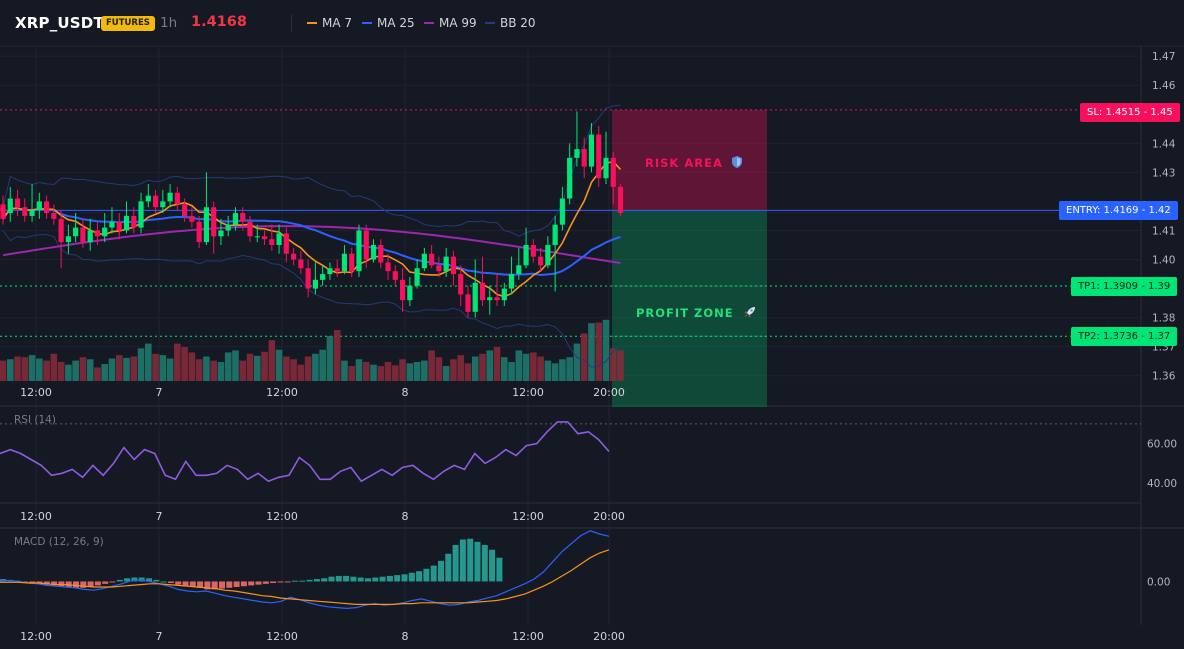 This screenshot has height=649, width=1184. I want to click on rsi-line, so click(305, 452).